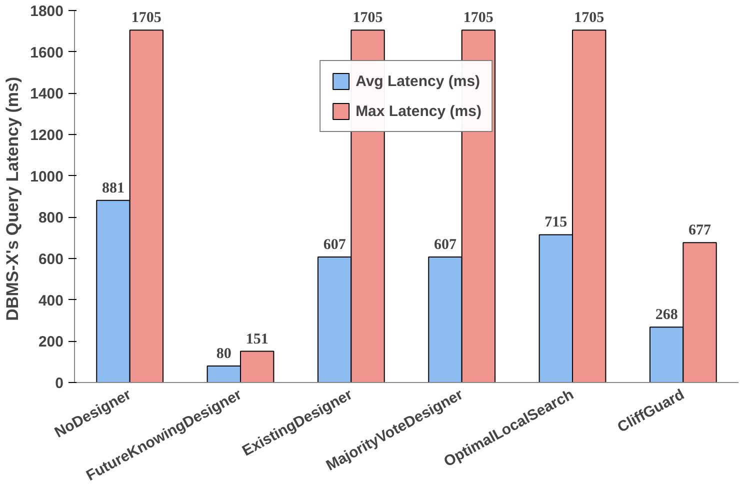 Image resolution: width=748 pixels, height=494 pixels. What do you see at coordinates (47, 135) in the screenshot?
I see `y-tick-label: 1200` at bounding box center [47, 135].